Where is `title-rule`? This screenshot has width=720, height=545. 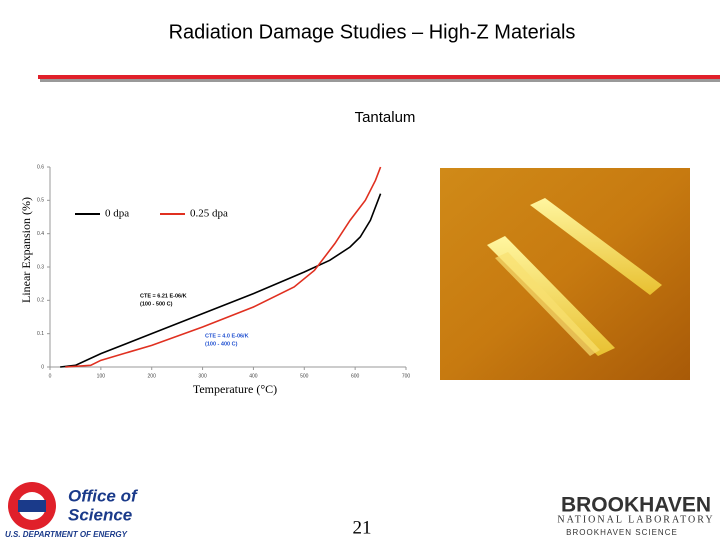
title-rule is located at coordinates (379, 77).